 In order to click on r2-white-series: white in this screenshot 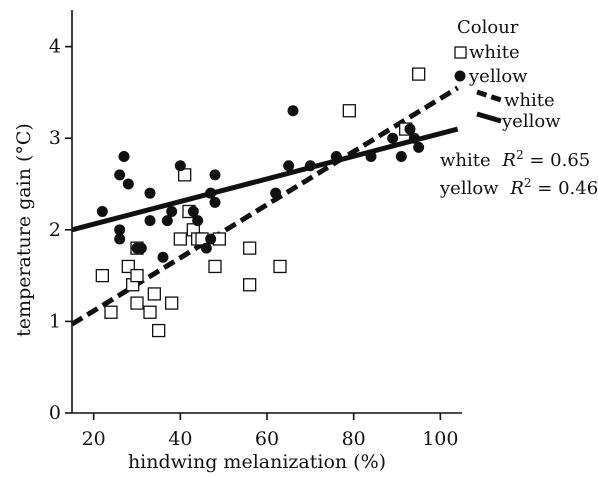, I will do `click(465, 160)`.